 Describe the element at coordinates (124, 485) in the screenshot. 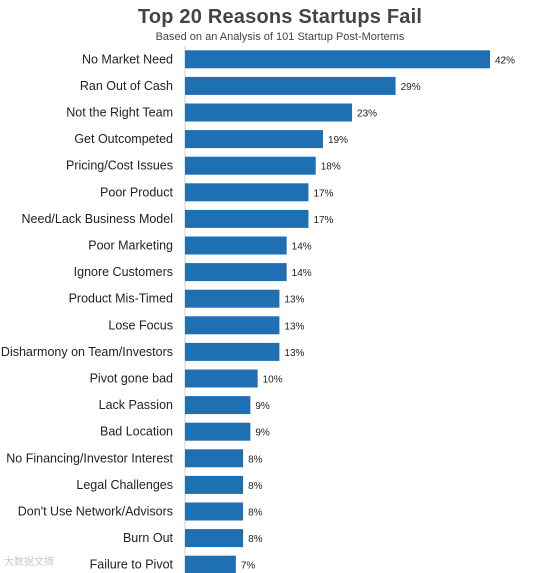

I see `category-label: Legal Challenges` at that location.